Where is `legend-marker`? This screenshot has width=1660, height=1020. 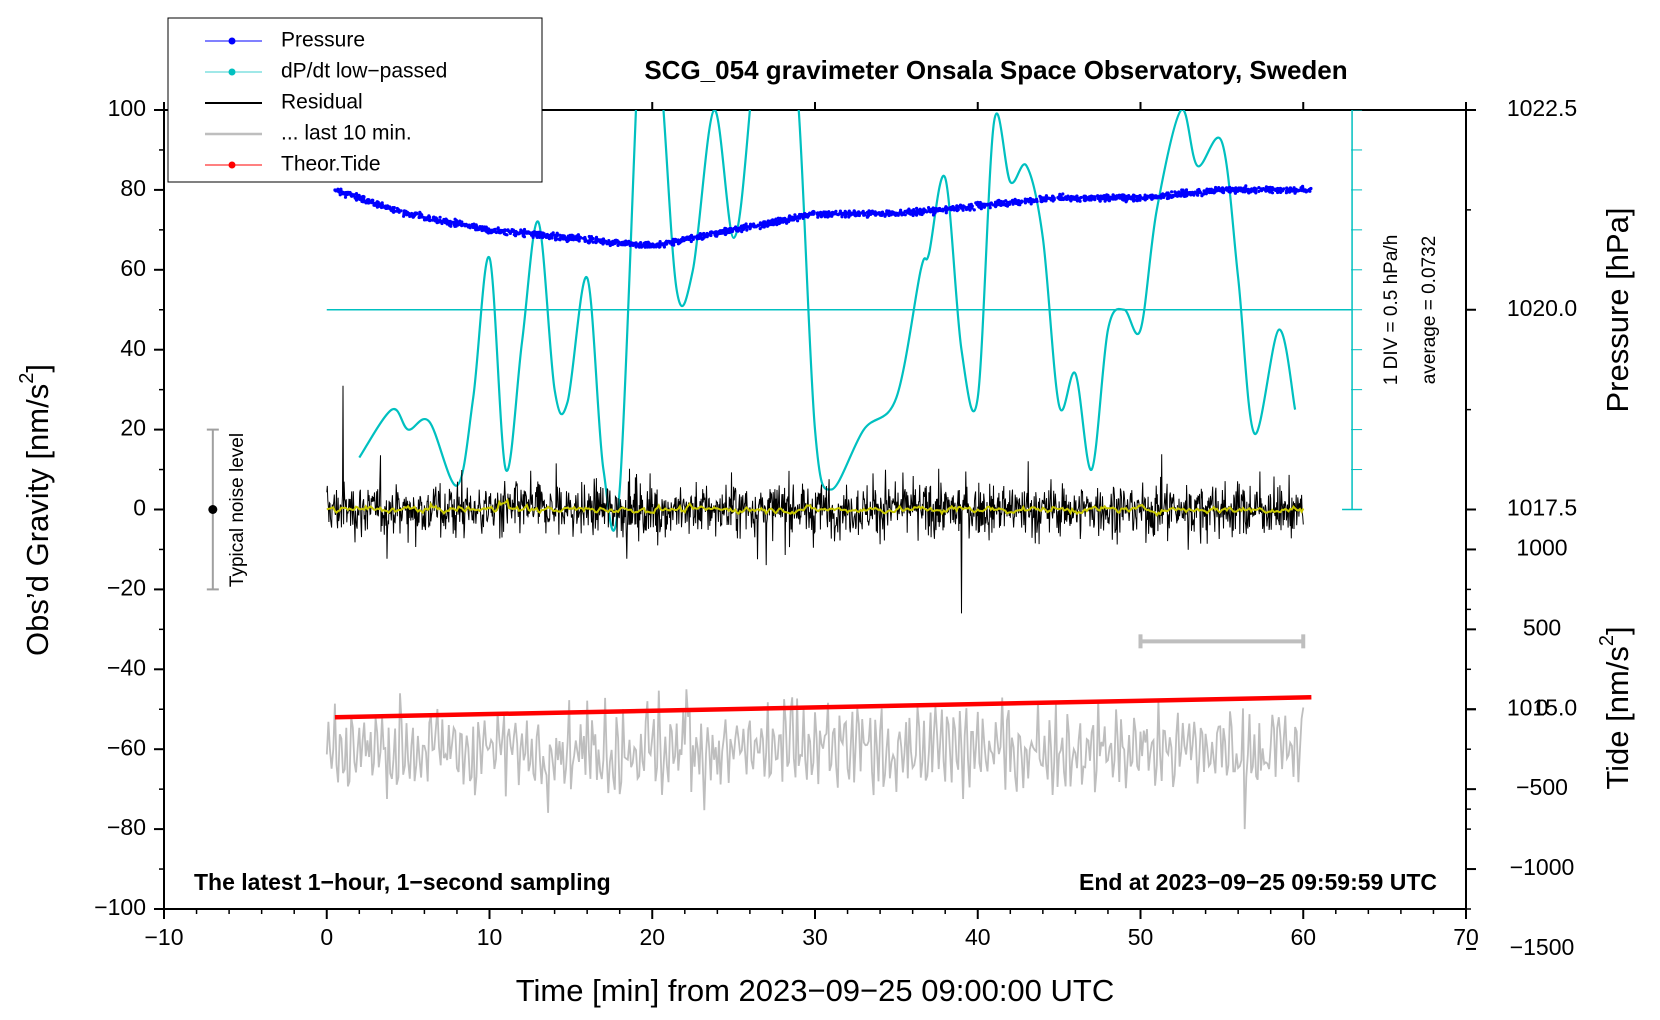 legend-marker is located at coordinates (232, 41).